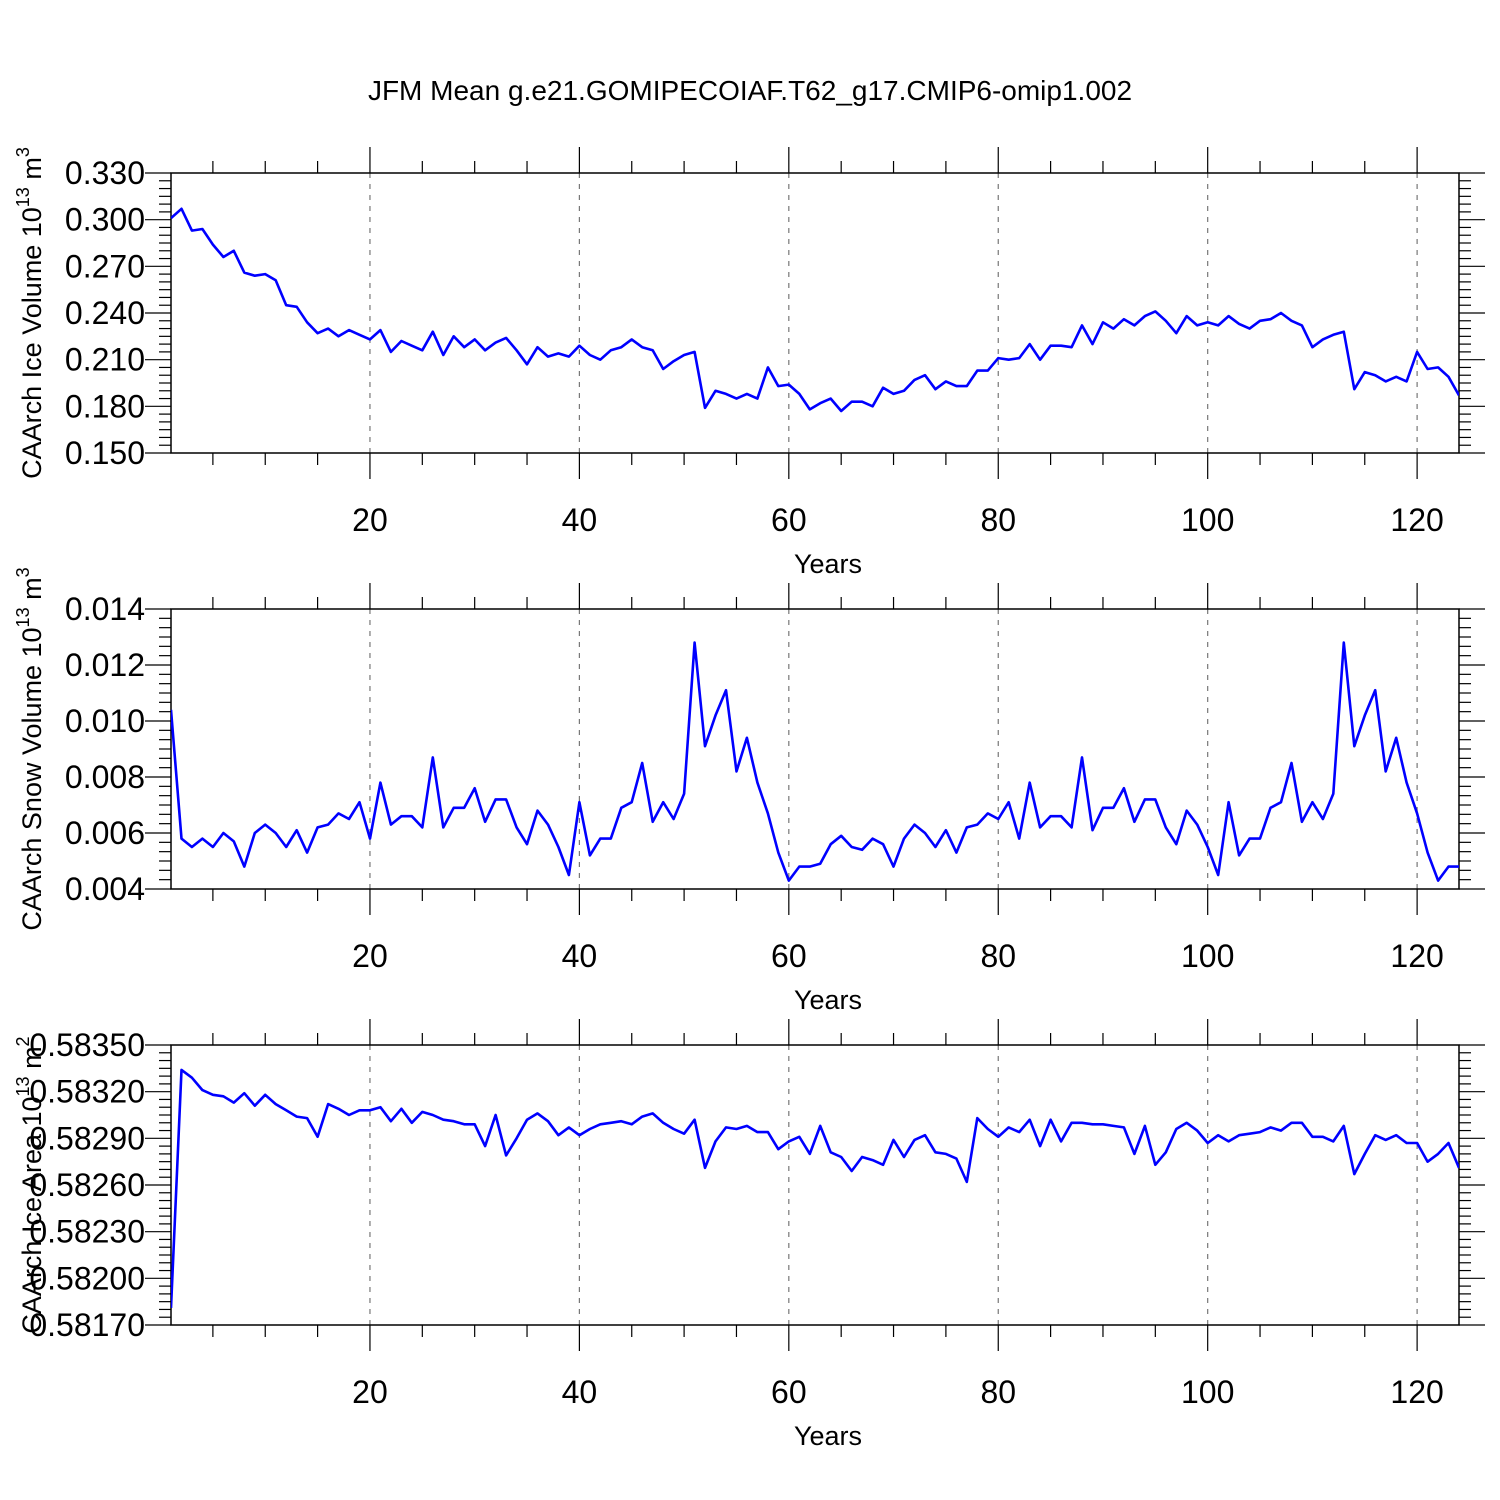  I want to click on y-tick-label: 0.240, so click(105, 313).